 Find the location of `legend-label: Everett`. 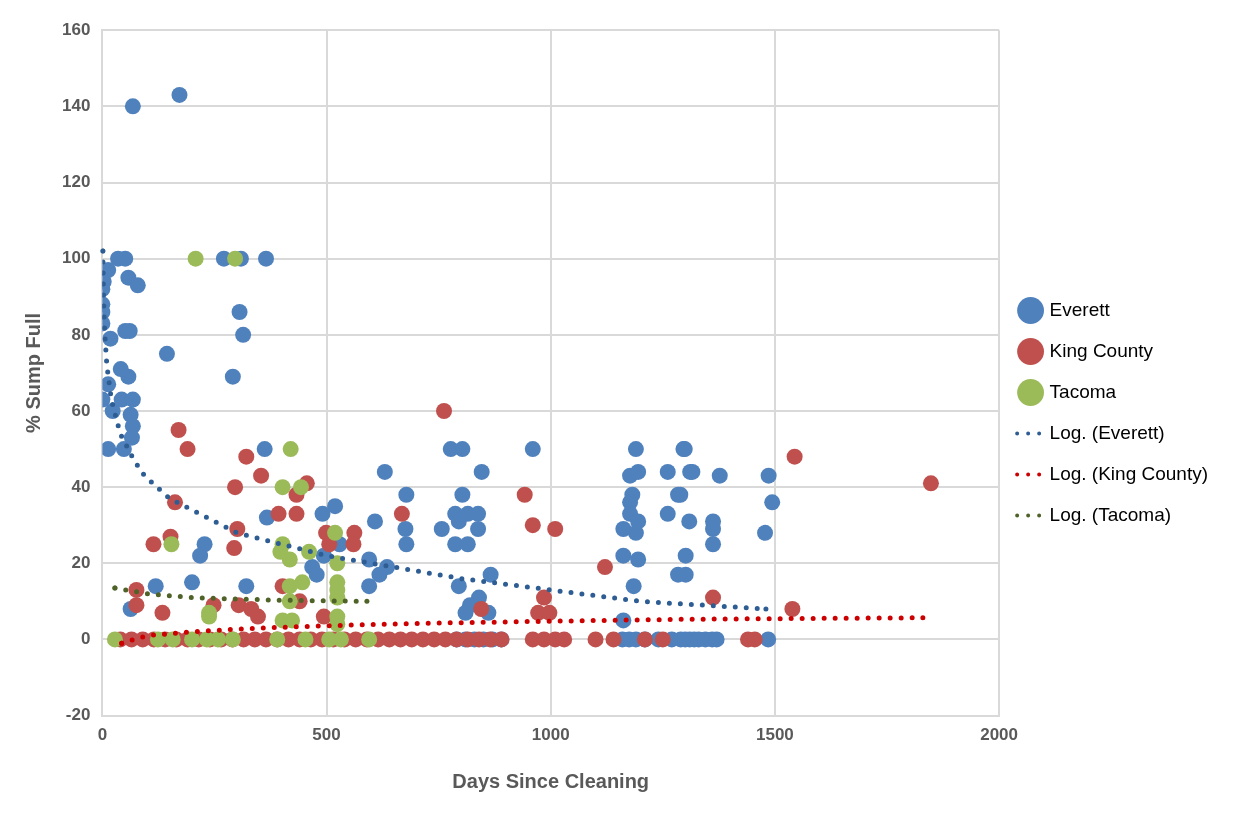

legend-label: Everett is located at coordinates (1080, 309).